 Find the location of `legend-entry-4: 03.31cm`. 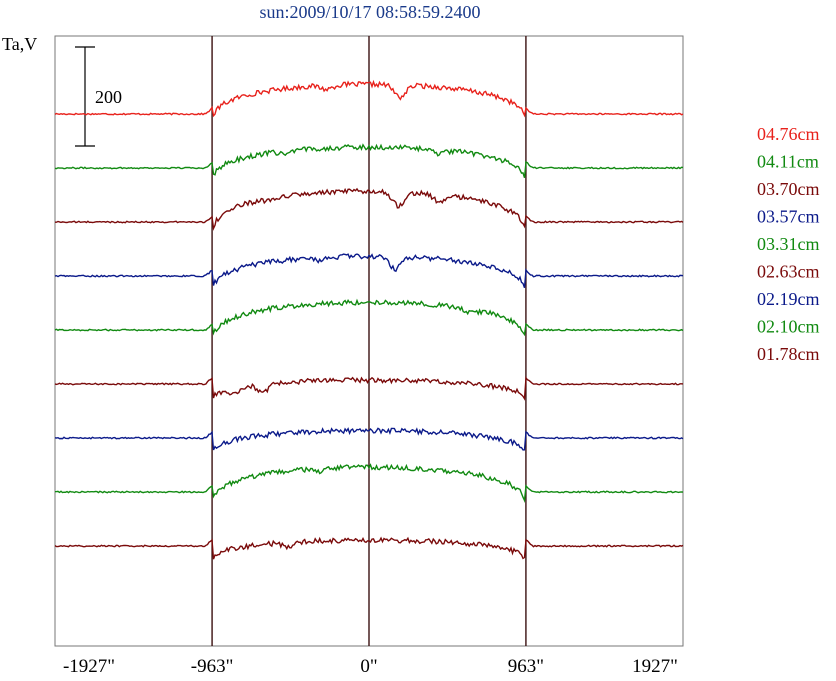

legend-entry-4: 03.31cm is located at coordinates (788, 244).